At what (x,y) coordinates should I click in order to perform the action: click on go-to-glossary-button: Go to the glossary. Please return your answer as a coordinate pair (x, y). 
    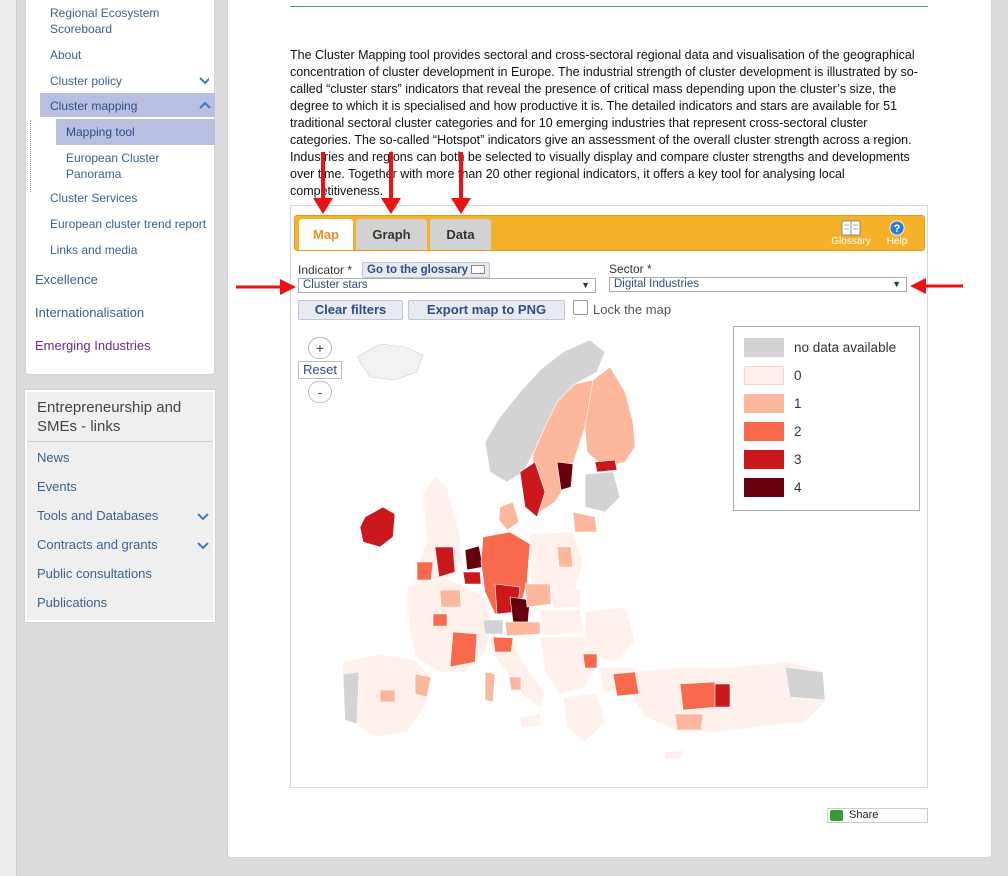
    Looking at the image, I should click on (426, 270).